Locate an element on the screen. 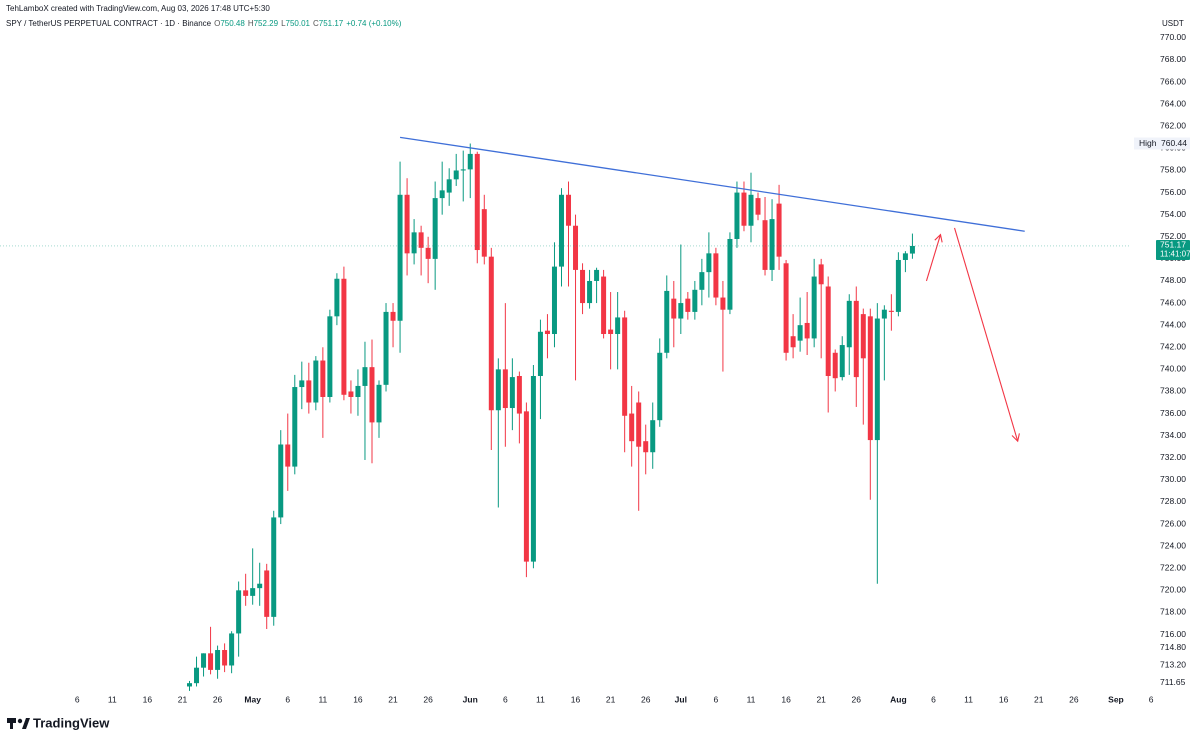 The image size is (1200, 742). y-tick-label: 734.00 is located at coordinates (1173, 435).